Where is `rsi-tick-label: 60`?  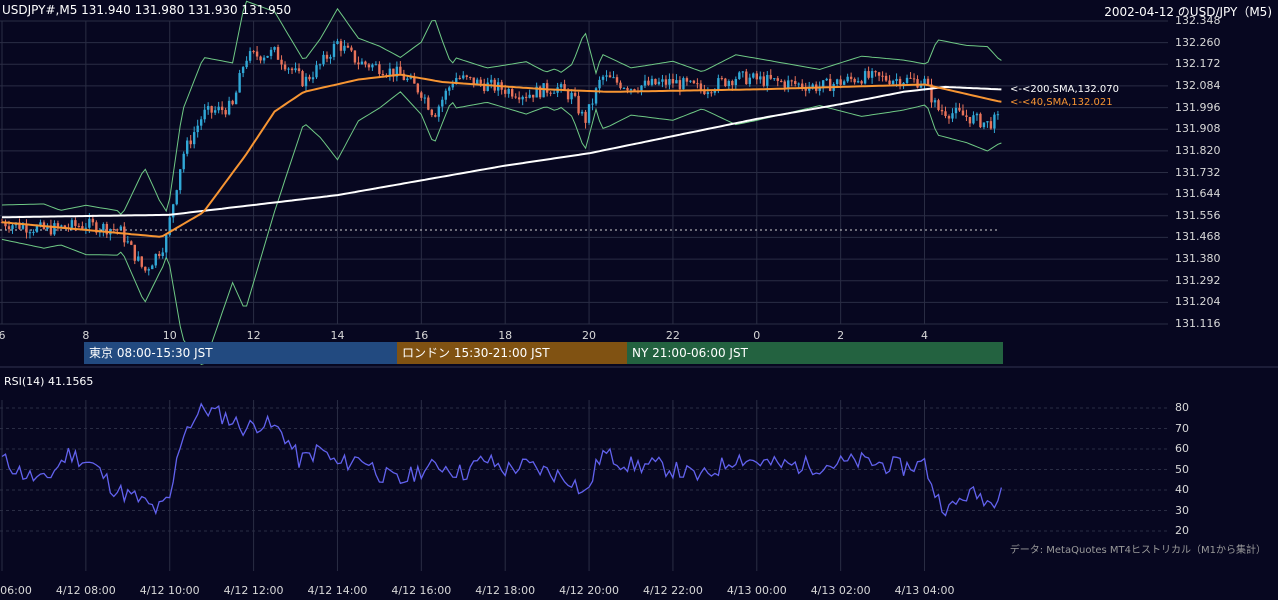 rsi-tick-label: 60 is located at coordinates (1182, 448).